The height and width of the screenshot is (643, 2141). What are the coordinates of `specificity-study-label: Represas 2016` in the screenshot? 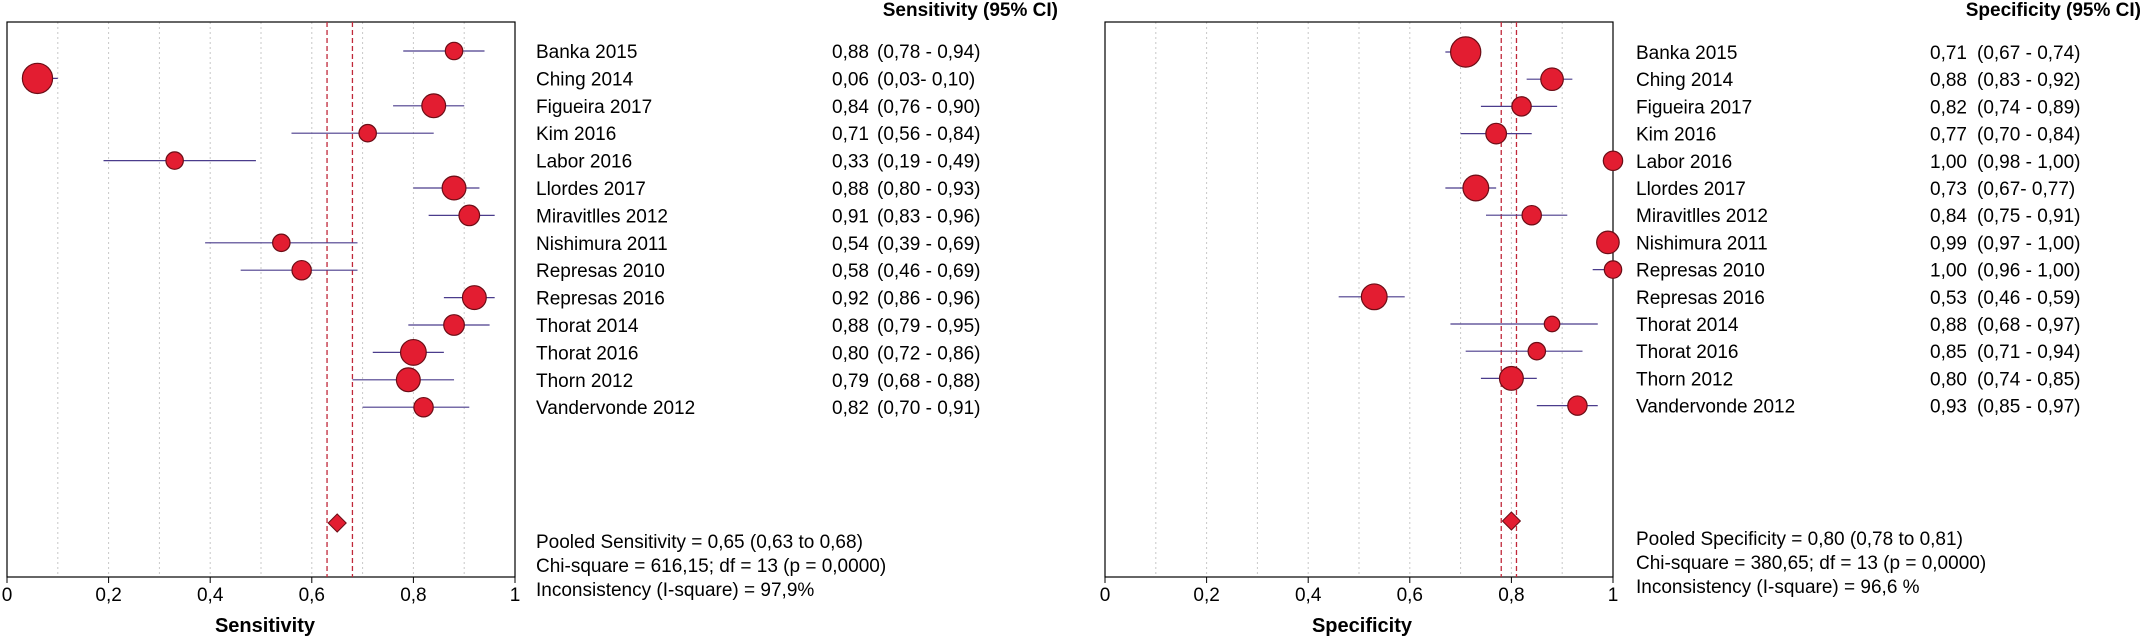 It's located at (1700, 298).